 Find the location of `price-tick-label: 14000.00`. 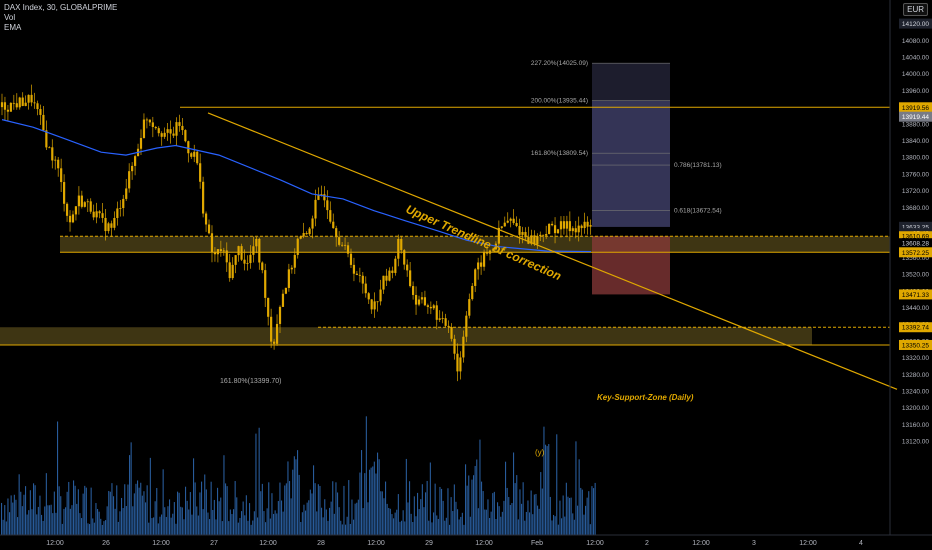

price-tick-label: 14000.00 is located at coordinates (915, 74).